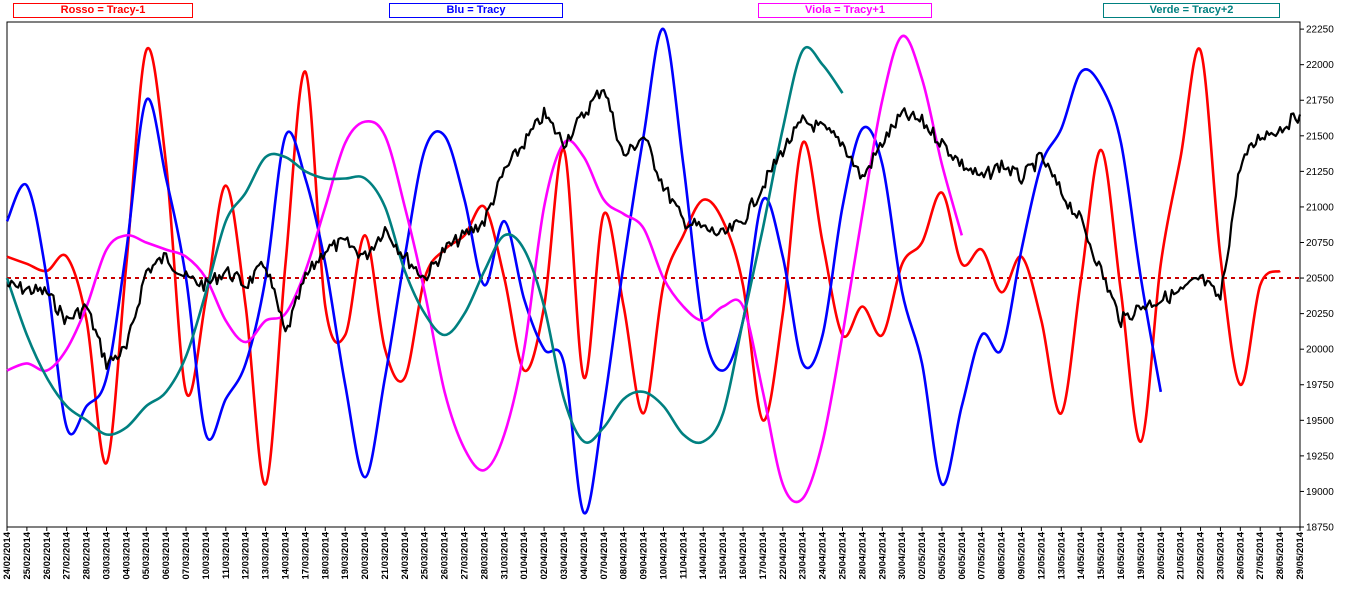 The height and width of the screenshot is (604, 1355). I want to click on y-tick-label: 20500, so click(1320, 279).